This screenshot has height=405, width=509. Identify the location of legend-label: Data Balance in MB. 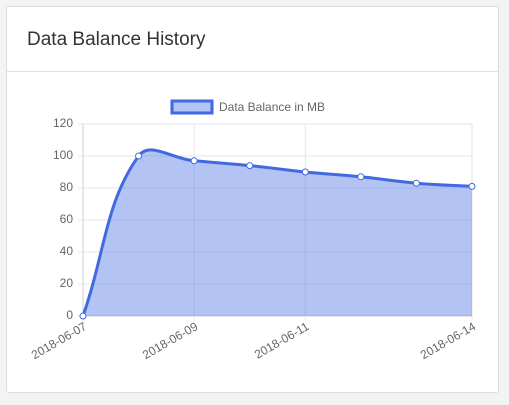
(272, 107).